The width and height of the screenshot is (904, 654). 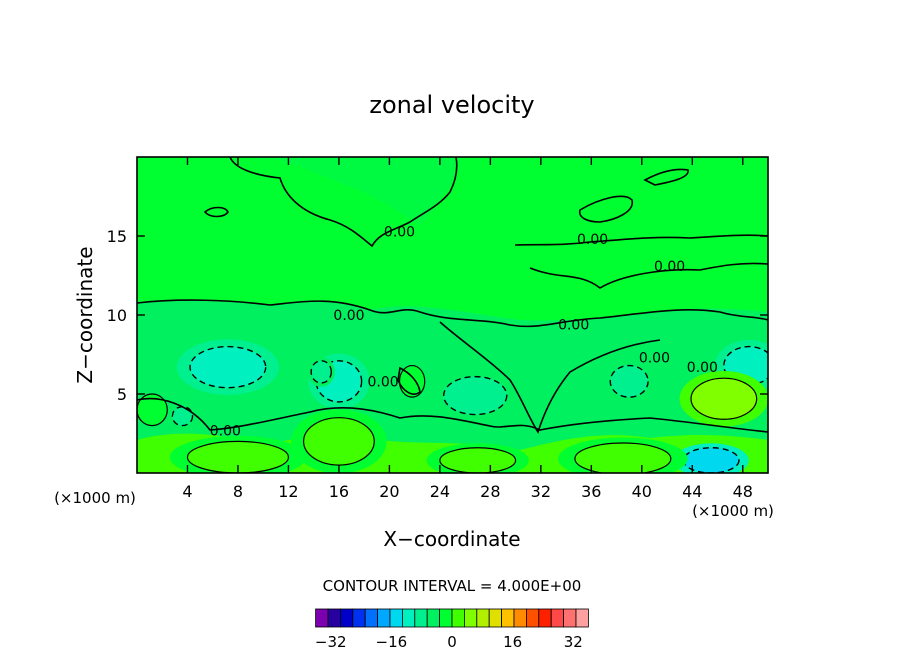 I want to click on x-tick-label: 20, so click(x=389, y=491).